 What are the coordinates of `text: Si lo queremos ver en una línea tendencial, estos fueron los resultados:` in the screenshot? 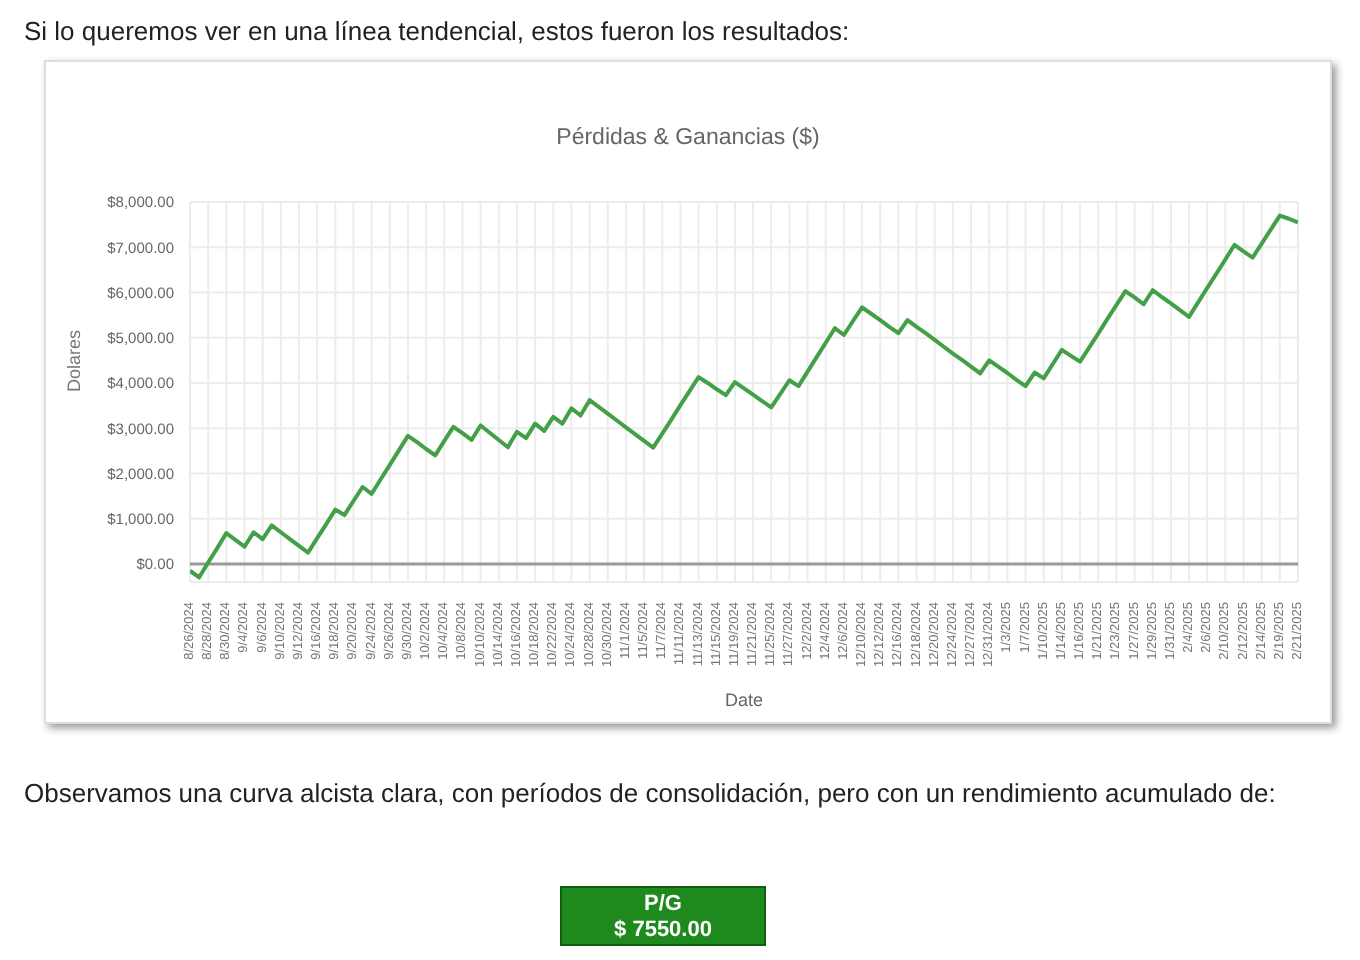 It's located at (437, 31).